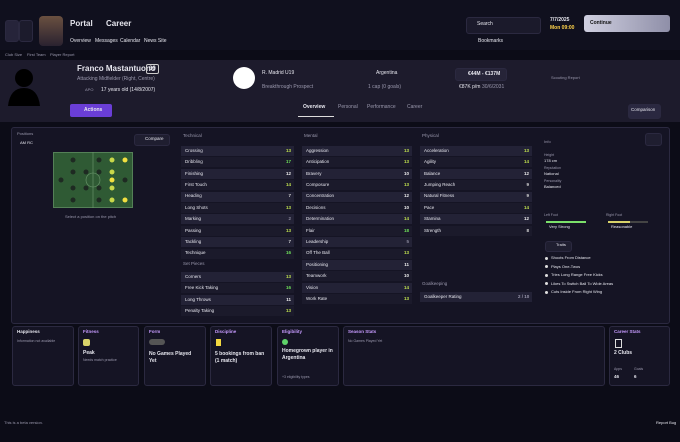 The image size is (680, 442). What do you see at coordinates (481, 74) in the screenshot?
I see `value-box` at bounding box center [481, 74].